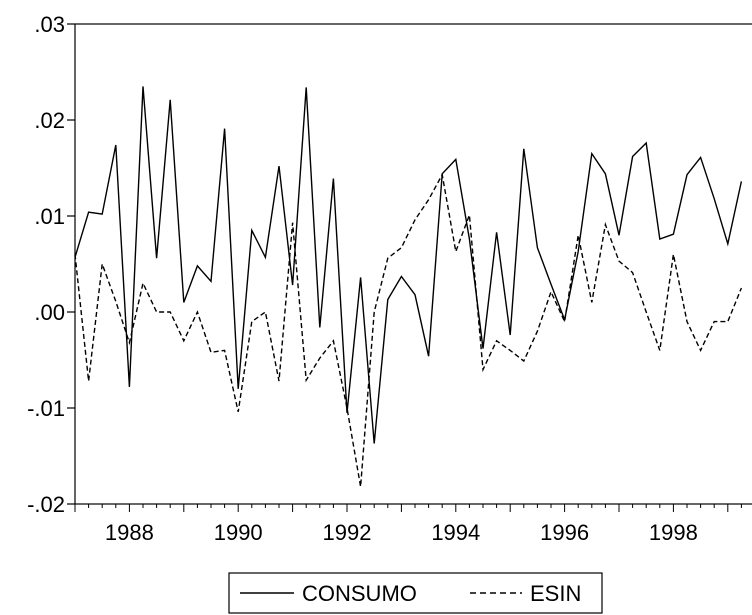 The height and width of the screenshot is (615, 752). Describe the element at coordinates (49, 312) in the screenshot. I see `y-tick-label: .00` at that location.